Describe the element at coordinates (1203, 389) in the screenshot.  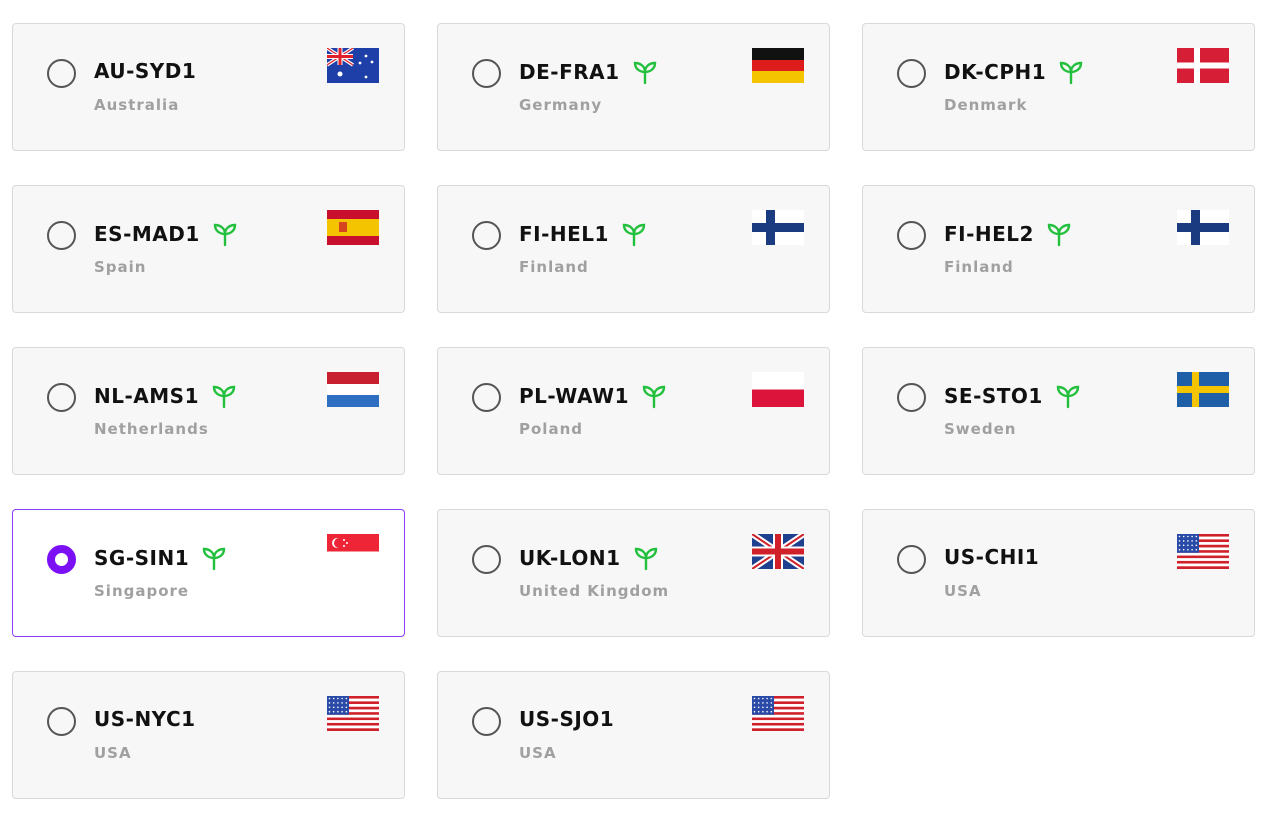
I see `se-flag-icon` at that location.